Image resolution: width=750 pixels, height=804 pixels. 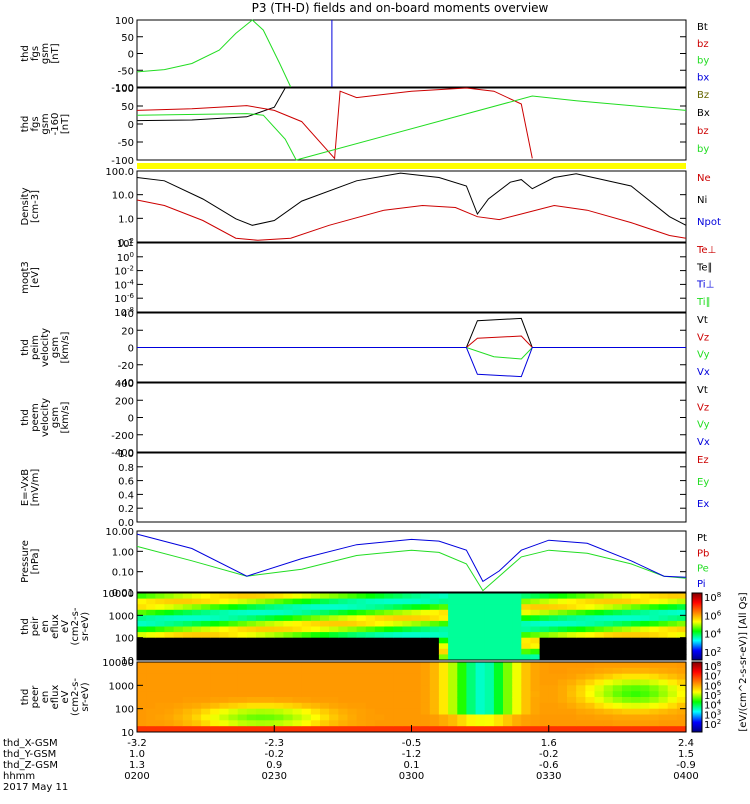 What do you see at coordinates (45, 347) in the screenshot?
I see `y-axis-label-line: velocity` at bounding box center [45, 347].